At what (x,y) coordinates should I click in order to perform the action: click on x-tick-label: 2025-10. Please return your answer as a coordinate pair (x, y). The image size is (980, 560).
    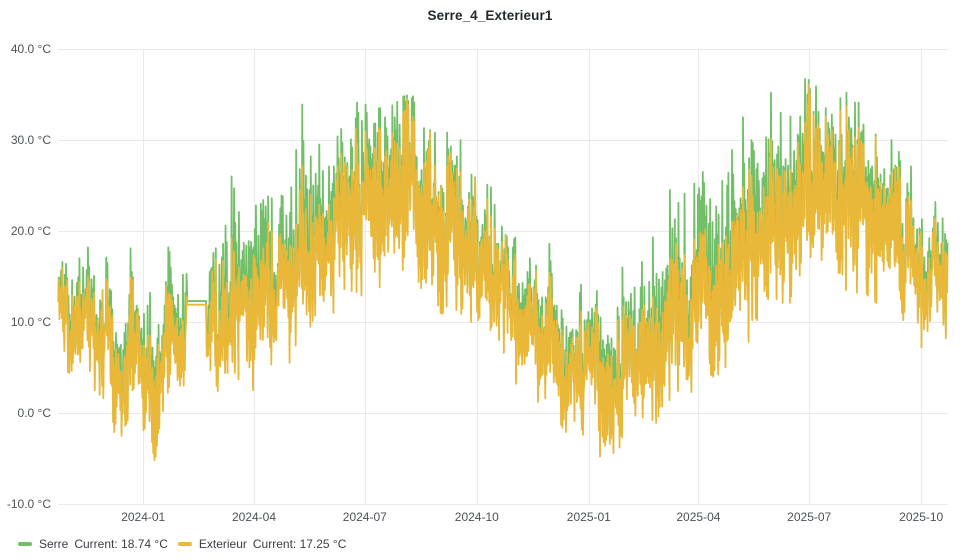
    Looking at the image, I should click on (921, 517).